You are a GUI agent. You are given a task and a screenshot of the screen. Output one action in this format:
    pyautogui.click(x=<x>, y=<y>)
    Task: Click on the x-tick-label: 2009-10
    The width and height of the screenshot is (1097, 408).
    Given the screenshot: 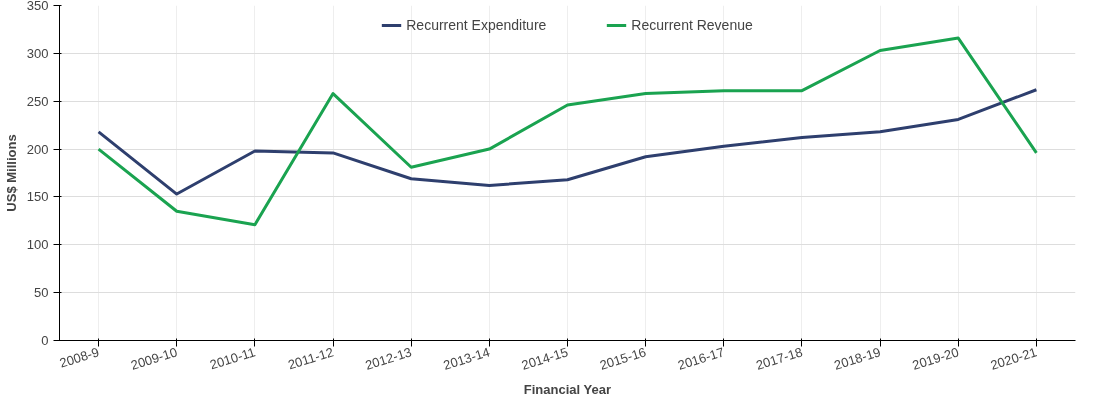 What is the action you would take?
    pyautogui.click(x=153, y=358)
    